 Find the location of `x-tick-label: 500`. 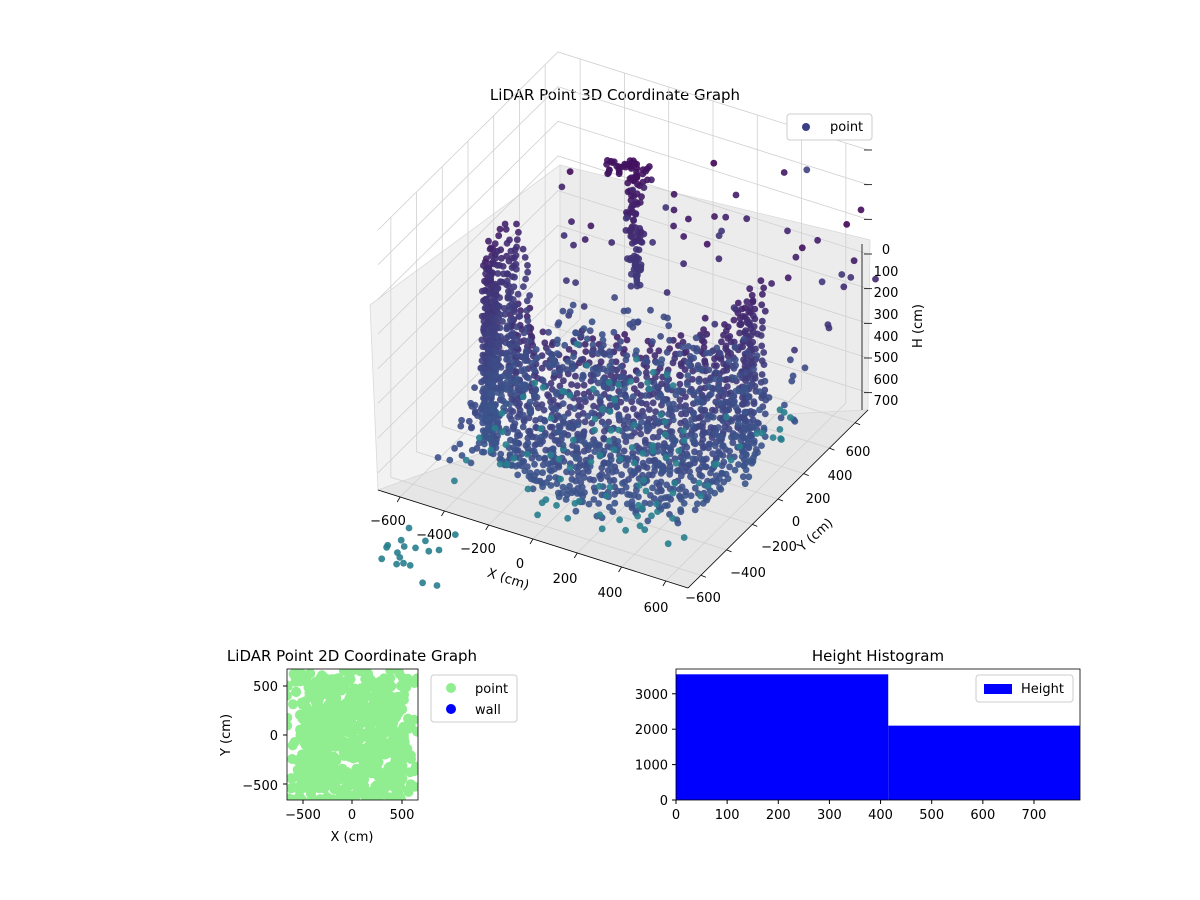

x-tick-label: 500 is located at coordinates (931, 815).